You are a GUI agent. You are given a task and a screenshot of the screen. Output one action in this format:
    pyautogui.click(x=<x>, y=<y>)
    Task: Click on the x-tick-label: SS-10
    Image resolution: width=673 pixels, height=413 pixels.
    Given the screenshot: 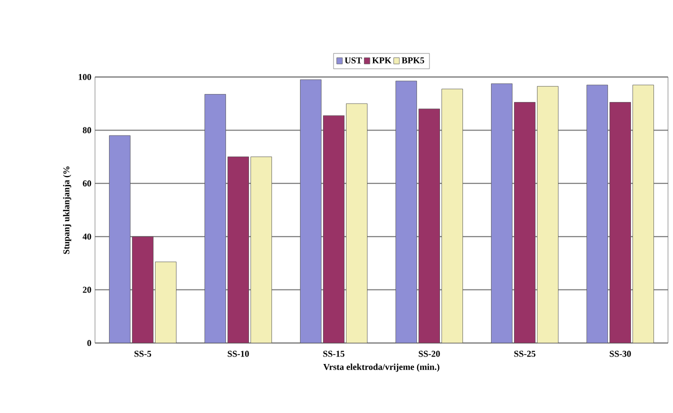 What is the action you would take?
    pyautogui.click(x=238, y=353)
    